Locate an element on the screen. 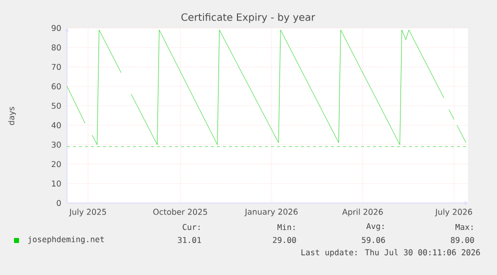 This screenshot has width=497, height=275. text: Last update: Thu Jul 30 00:11:06 2026 is located at coordinates (391, 253).